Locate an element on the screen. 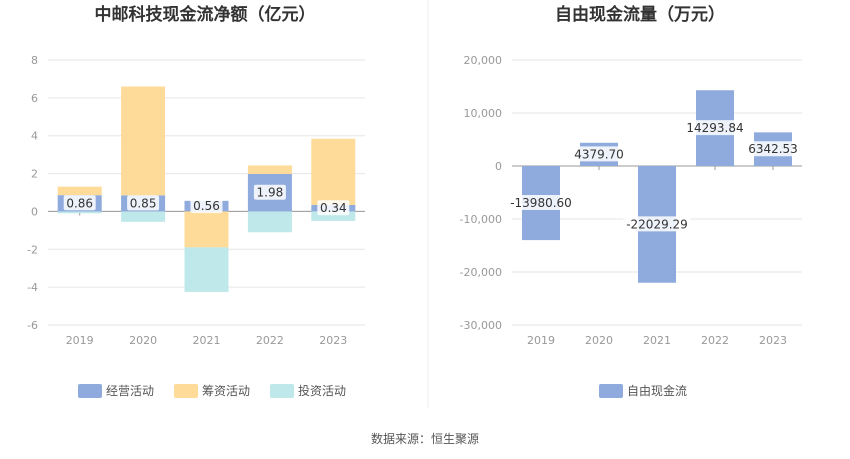 This screenshot has height=459, width=850. y-tick-label: -20,000 is located at coordinates (481, 272).